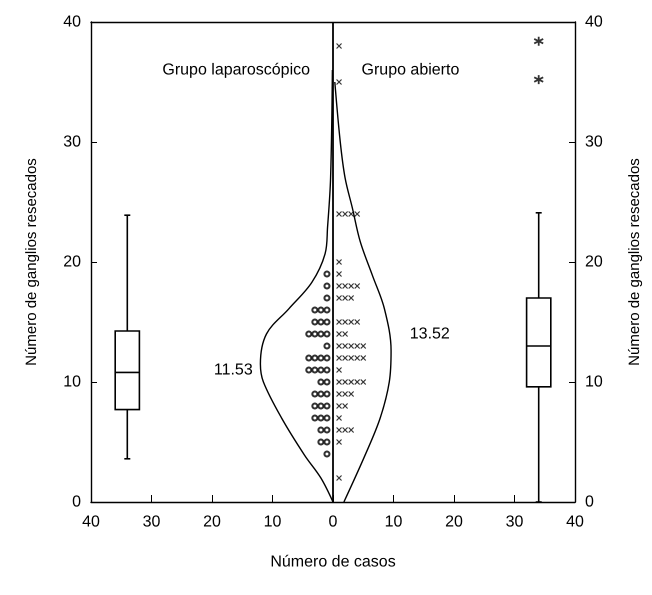 This screenshot has height=595, width=652. I want to click on y-tick-label: 20, so click(72, 262).